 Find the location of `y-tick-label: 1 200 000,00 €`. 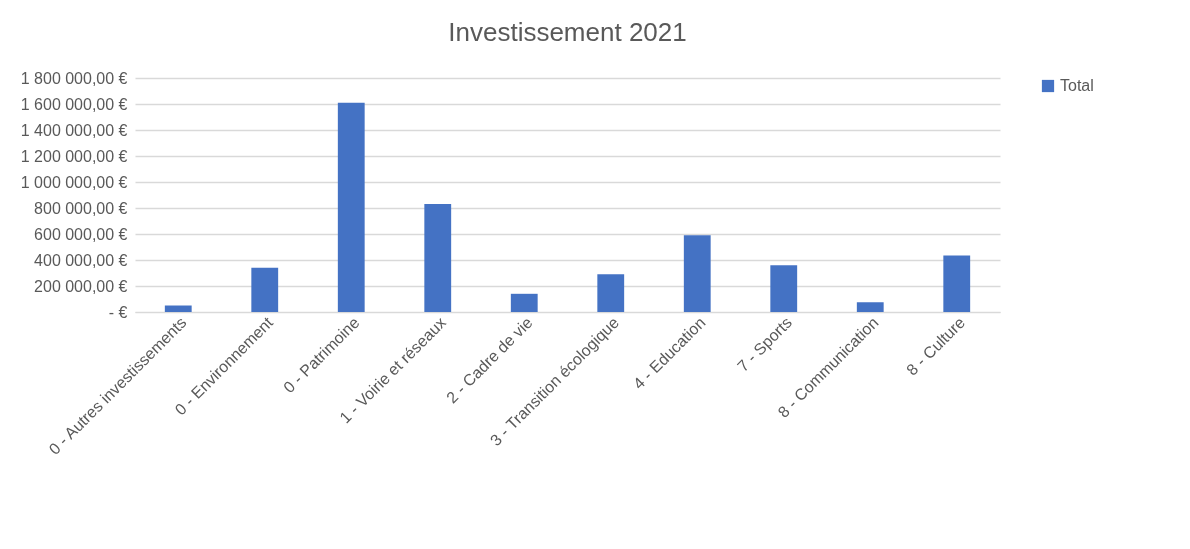

y-tick-label: 1 200 000,00 € is located at coordinates (74, 156).